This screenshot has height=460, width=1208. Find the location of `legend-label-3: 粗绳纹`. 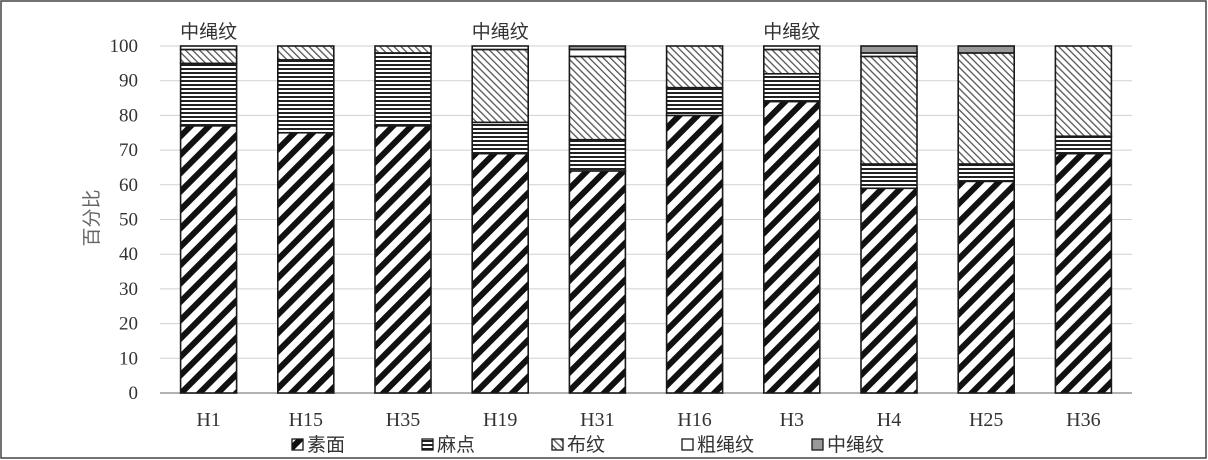

legend-label-3: 粗绳纹 is located at coordinates (725, 445).